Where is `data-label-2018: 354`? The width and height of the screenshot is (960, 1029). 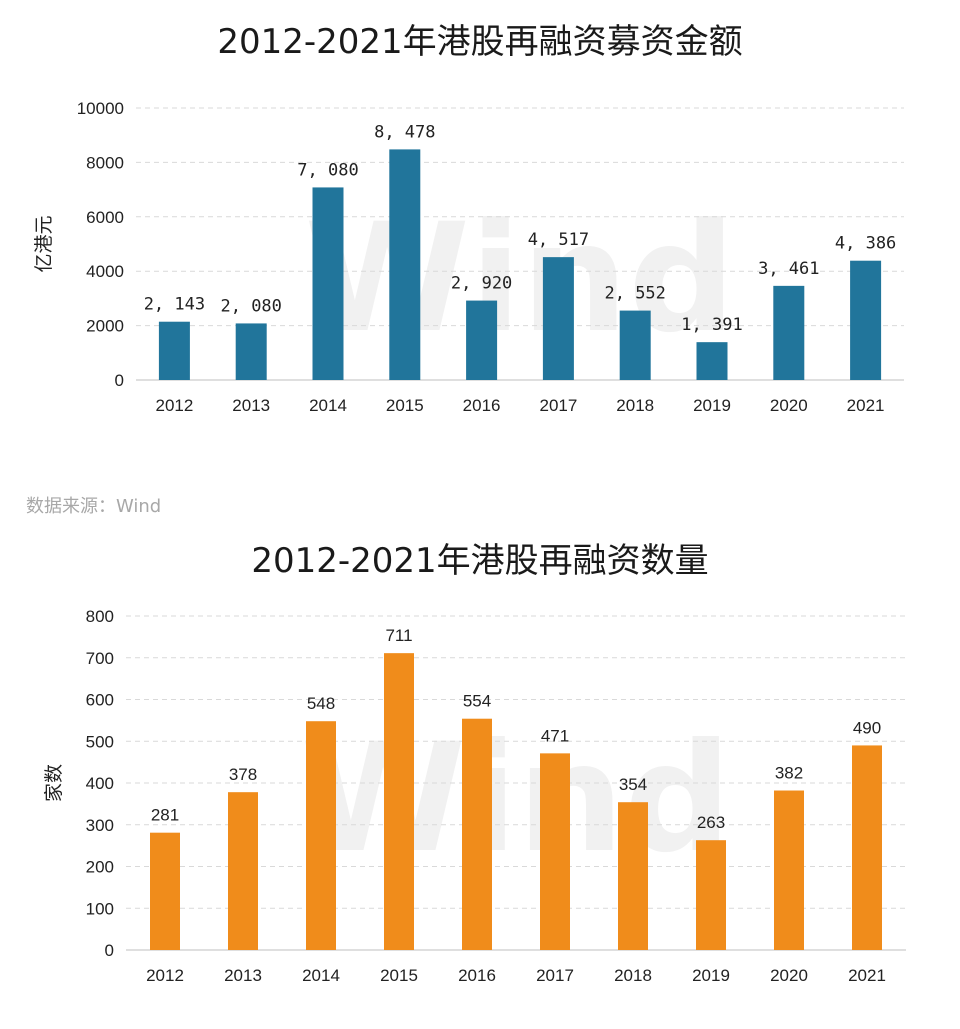 data-label-2018: 354 is located at coordinates (633, 784).